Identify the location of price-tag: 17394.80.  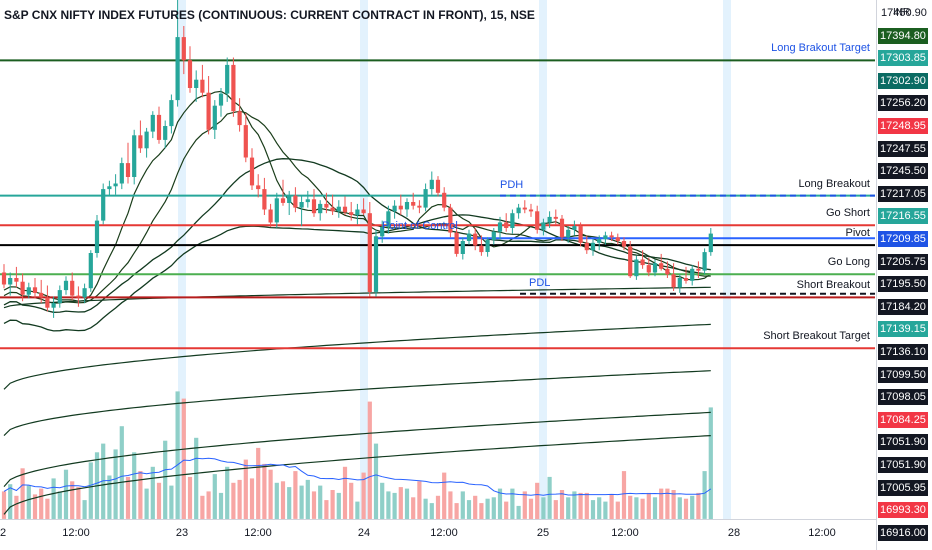
(903, 36).